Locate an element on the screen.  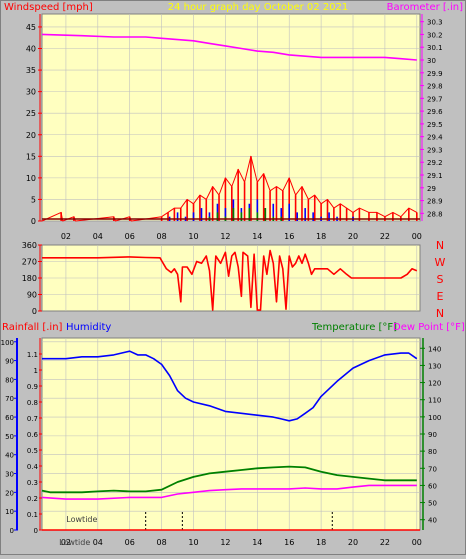
direction-tick-label: 180 is located at coordinates (29, 278).